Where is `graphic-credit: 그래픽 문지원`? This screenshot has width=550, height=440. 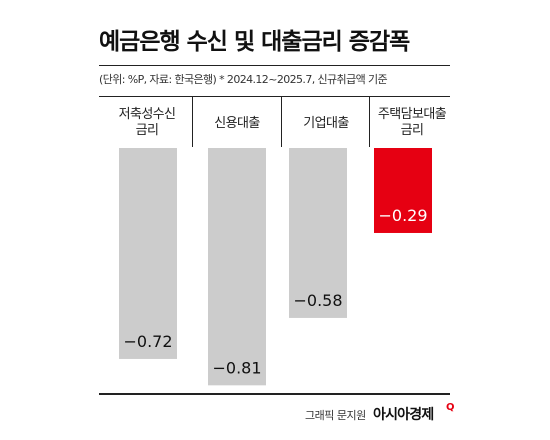 graphic-credit: 그래픽 문지원 is located at coordinates (335, 415).